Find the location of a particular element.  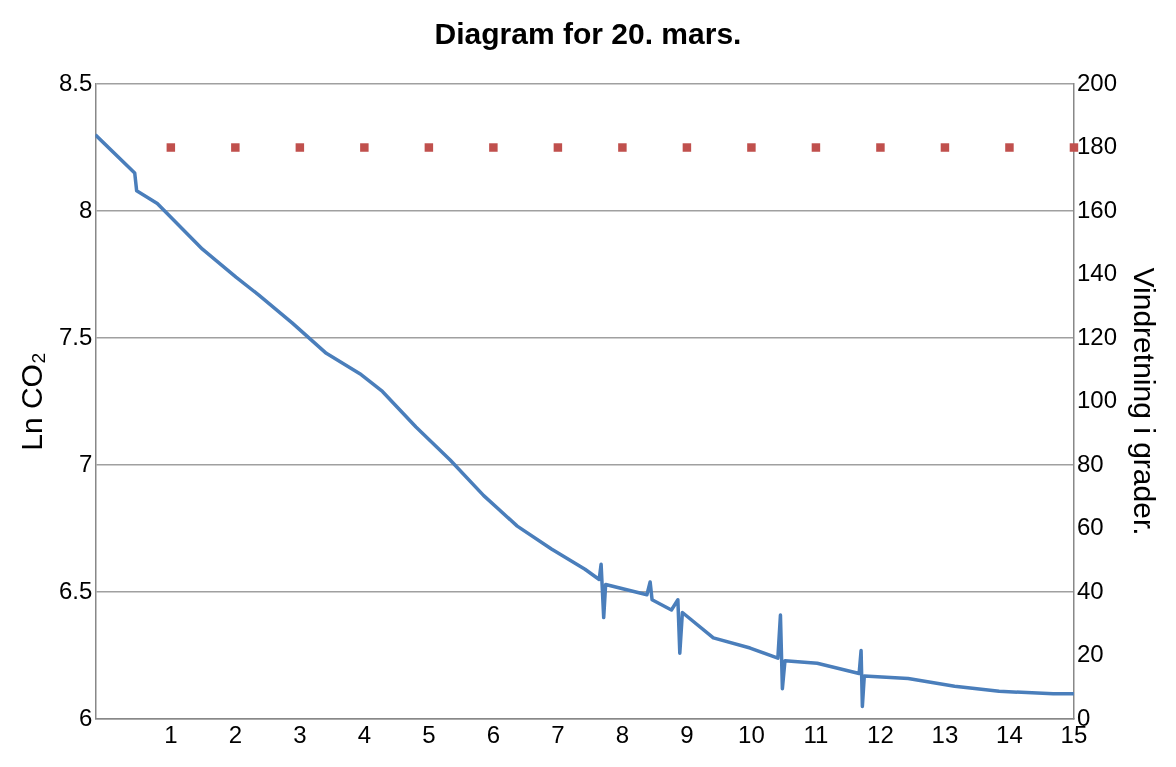

y2-tick-label: 180 is located at coordinates (1096, 146).